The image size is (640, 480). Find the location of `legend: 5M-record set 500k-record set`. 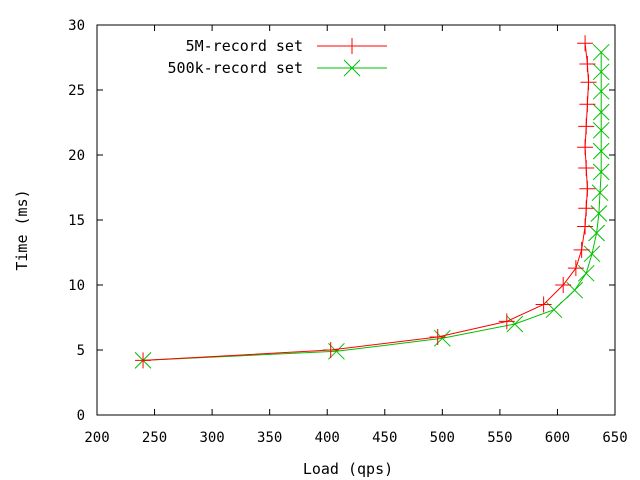

legend: 5M-record set 500k-record set is located at coordinates (277, 57).